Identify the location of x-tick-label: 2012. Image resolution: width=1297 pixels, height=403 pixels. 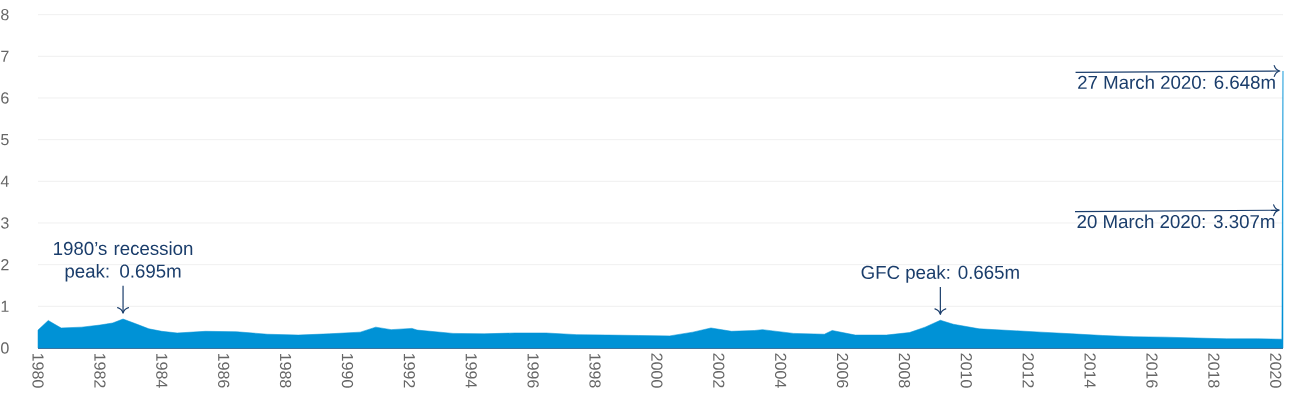
(1028, 370).